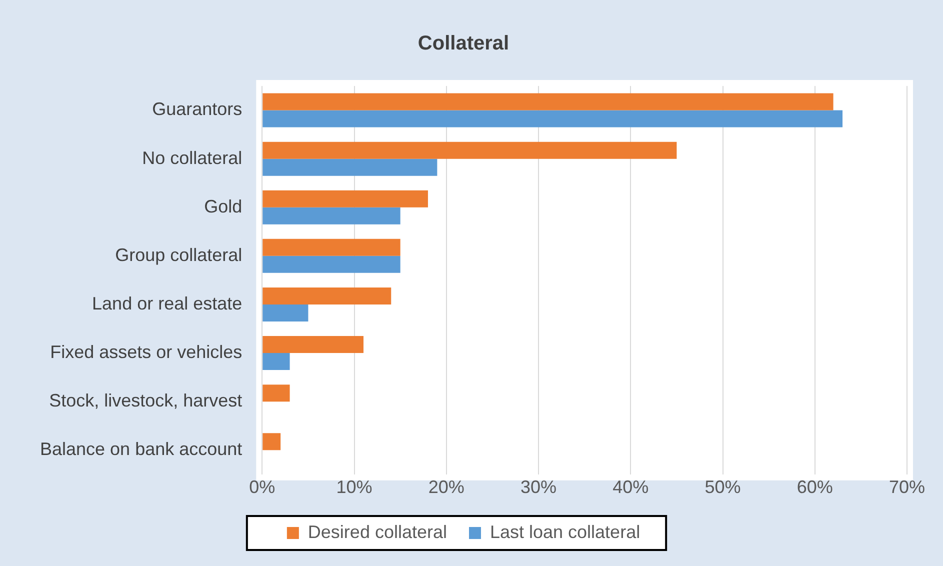 The height and width of the screenshot is (566, 943). What do you see at coordinates (722, 487) in the screenshot?
I see `x-tick-label: 50%` at bounding box center [722, 487].